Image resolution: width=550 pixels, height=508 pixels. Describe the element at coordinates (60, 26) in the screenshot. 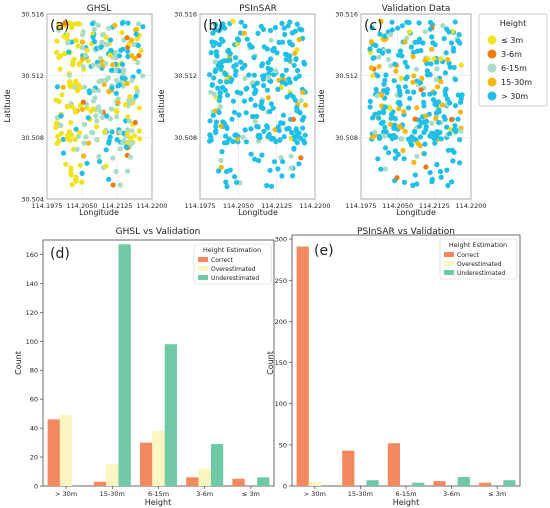

I see `panel-a-label: (a)` at that location.